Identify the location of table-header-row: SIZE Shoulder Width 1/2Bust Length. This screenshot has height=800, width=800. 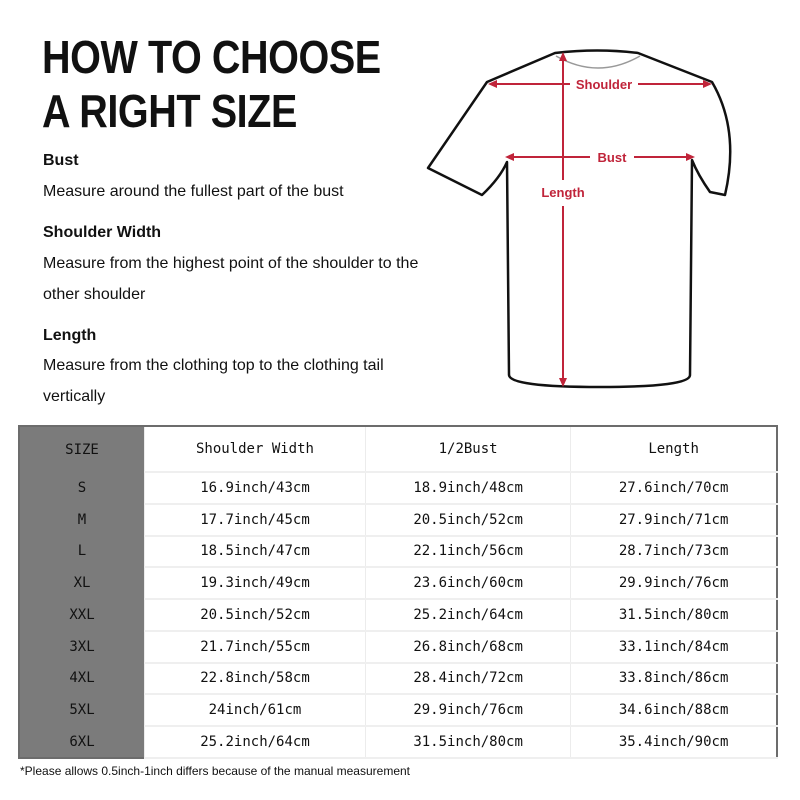
(398, 449).